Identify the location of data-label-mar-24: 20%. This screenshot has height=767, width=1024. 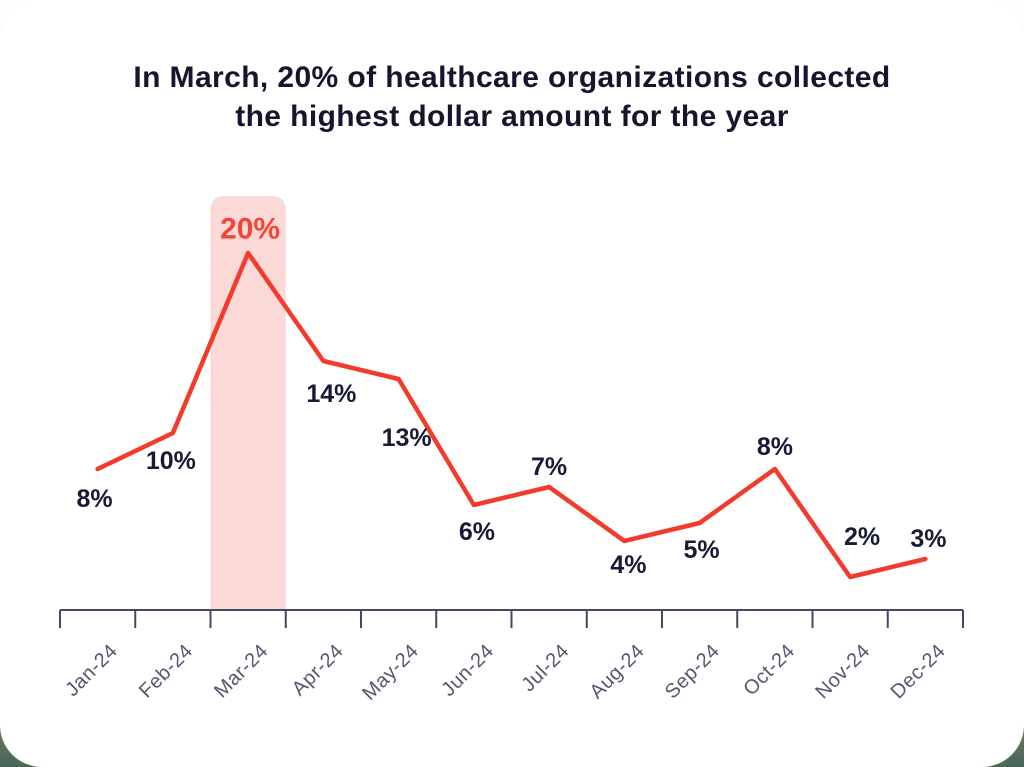
(250, 229).